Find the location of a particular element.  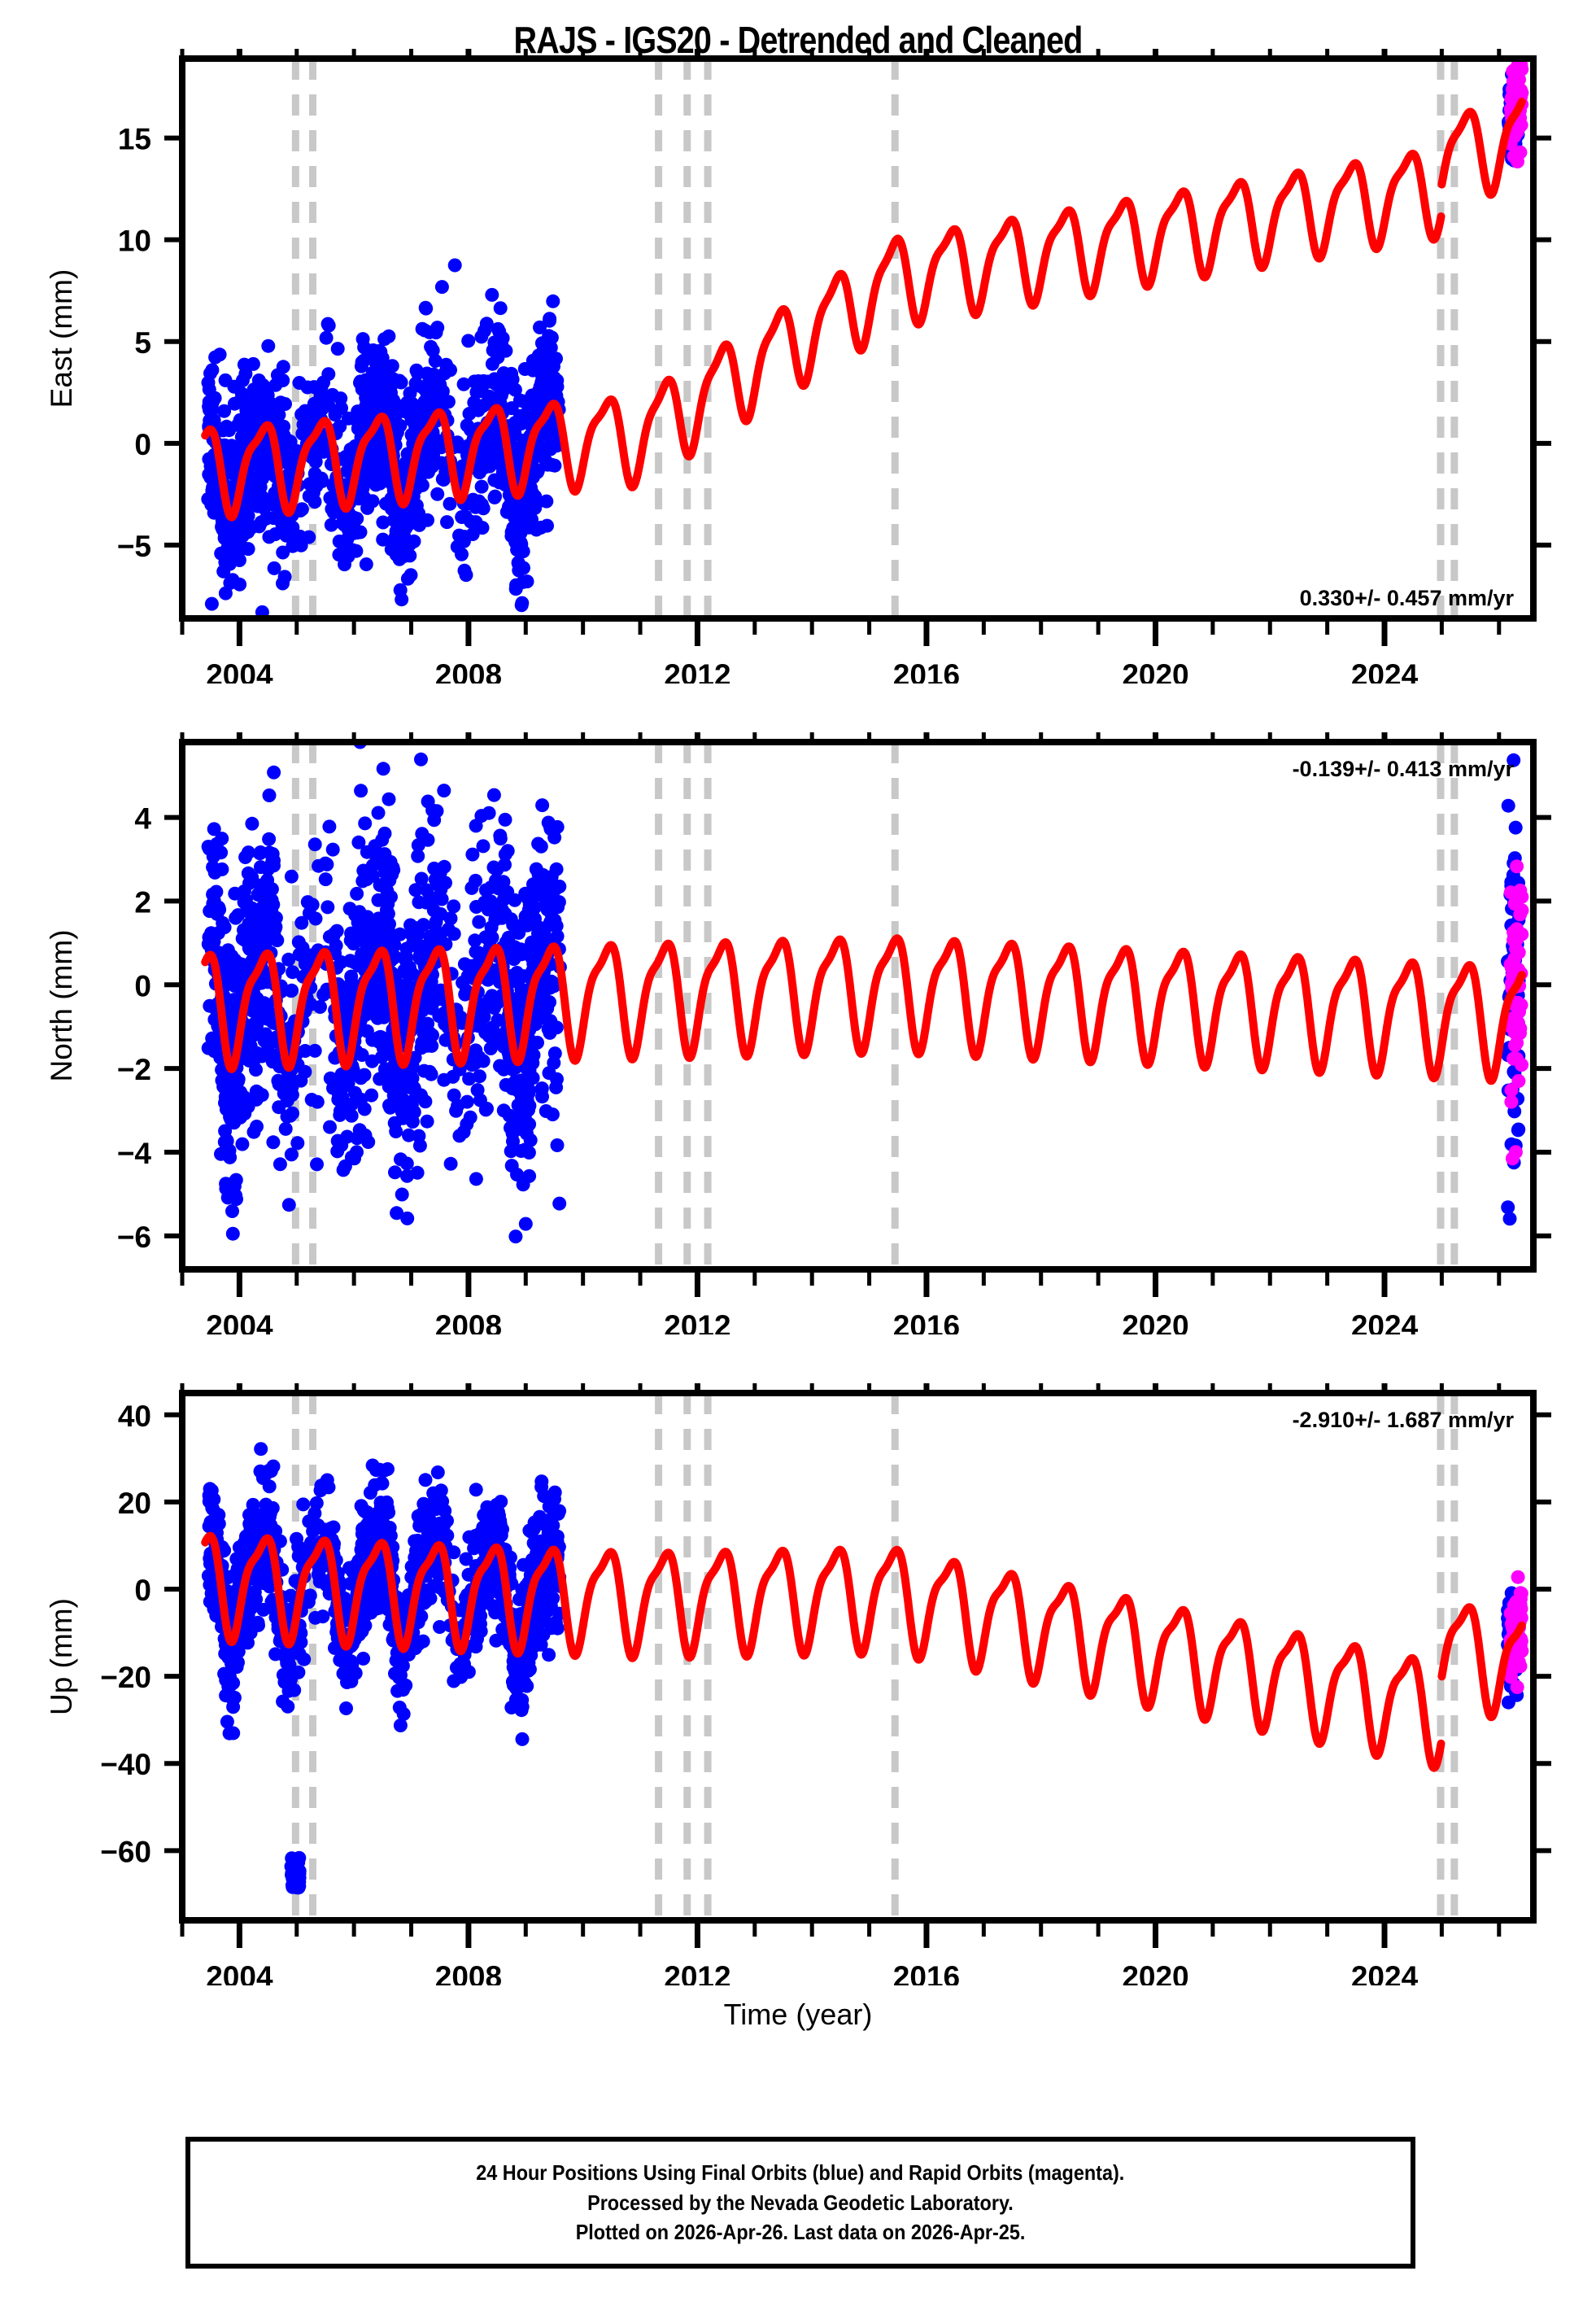

y-tick-label: −6 is located at coordinates (134, 1237).